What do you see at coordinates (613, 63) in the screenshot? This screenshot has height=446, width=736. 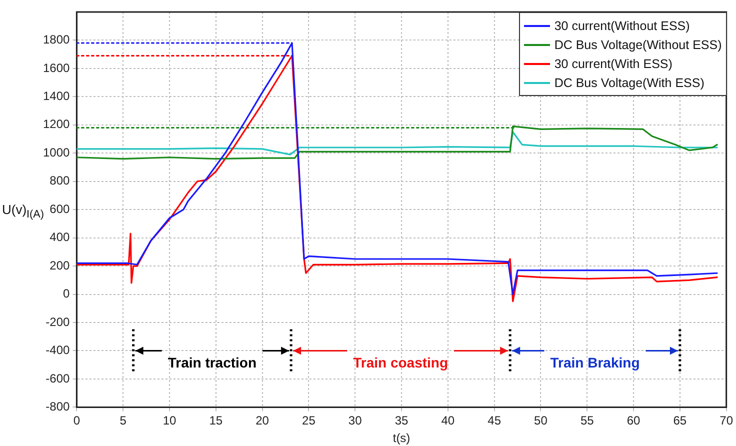 I see `legend-label: 30 current(With ESS)` at bounding box center [613, 63].